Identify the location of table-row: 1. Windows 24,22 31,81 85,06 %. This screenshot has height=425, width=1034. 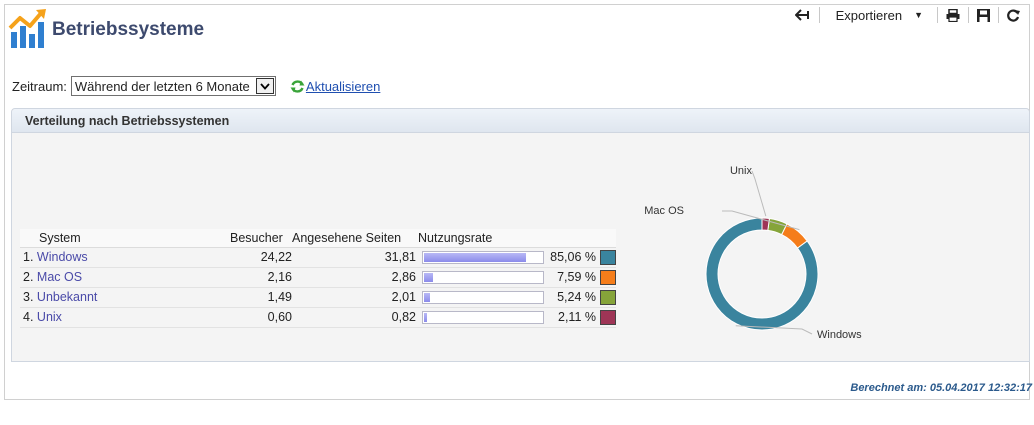
(318, 257).